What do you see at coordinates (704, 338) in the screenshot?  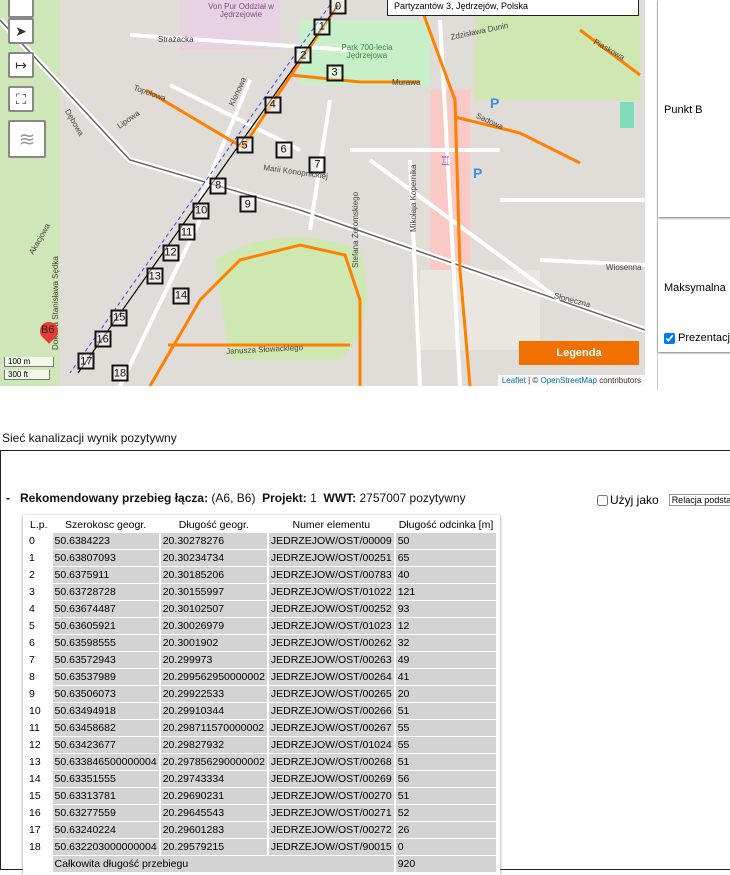 I see `prezentacja-label: Prezentacj` at bounding box center [704, 338].